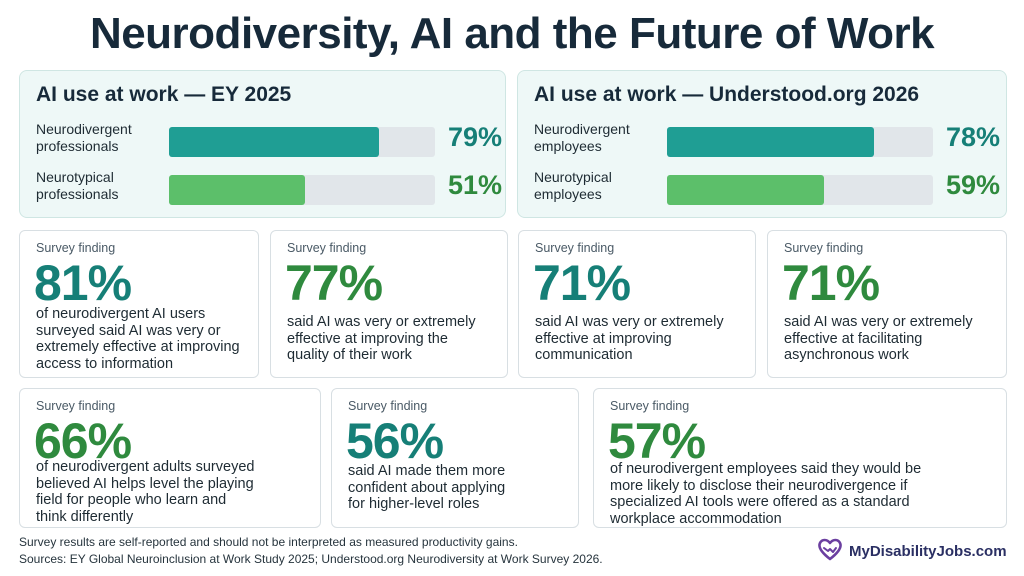  I want to click on finding-description-line: said AI made them more, so click(427, 471).